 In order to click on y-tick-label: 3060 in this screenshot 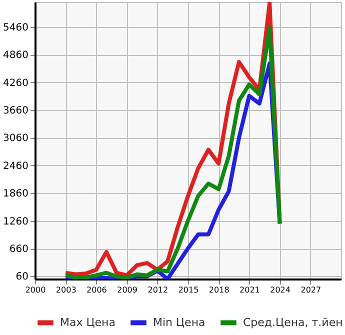, I will do `click(15, 138)`.